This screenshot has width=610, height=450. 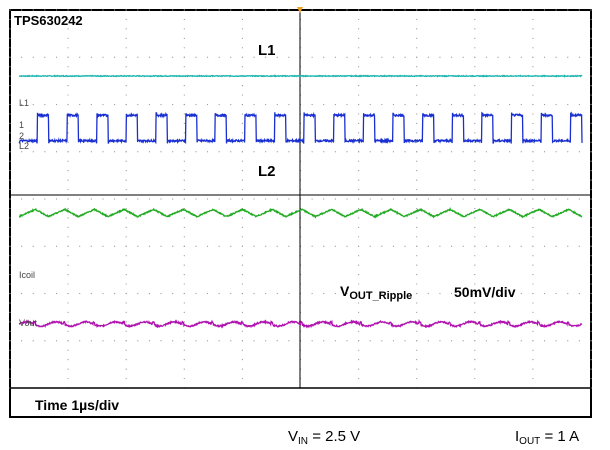 What do you see at coordinates (27, 275) in the screenshot?
I see `channel-marker-icoil: Icoil` at bounding box center [27, 275].